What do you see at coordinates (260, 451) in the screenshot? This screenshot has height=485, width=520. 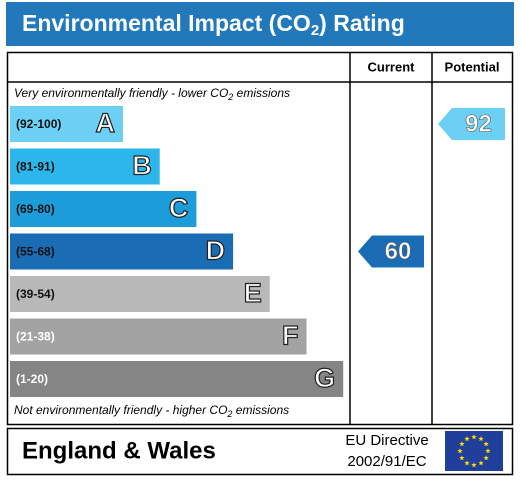 I see `footer-frame` at bounding box center [260, 451].